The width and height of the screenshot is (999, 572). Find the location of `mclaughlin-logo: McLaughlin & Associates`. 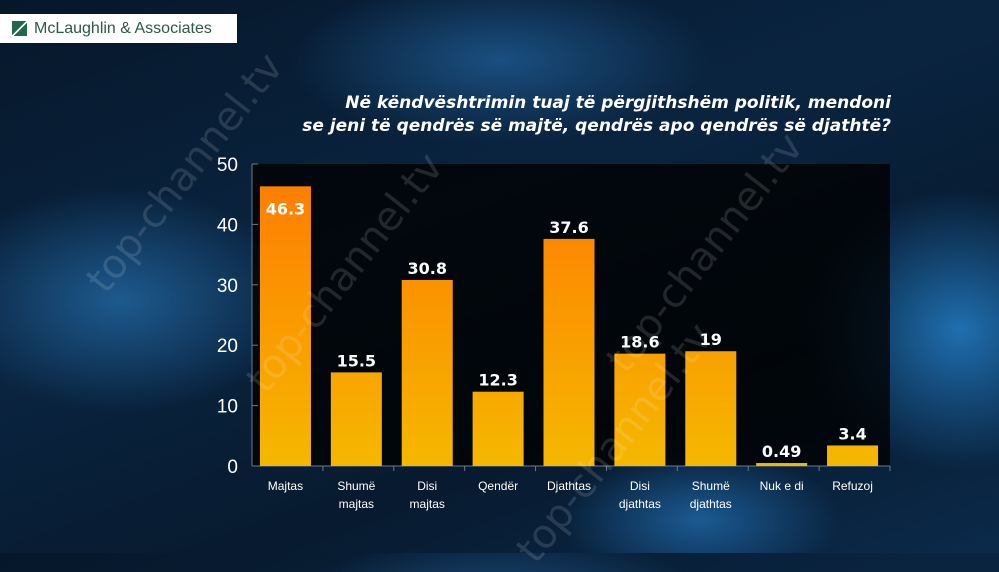

mclaughlin-logo: McLaughlin & Associates is located at coordinates (118, 28).